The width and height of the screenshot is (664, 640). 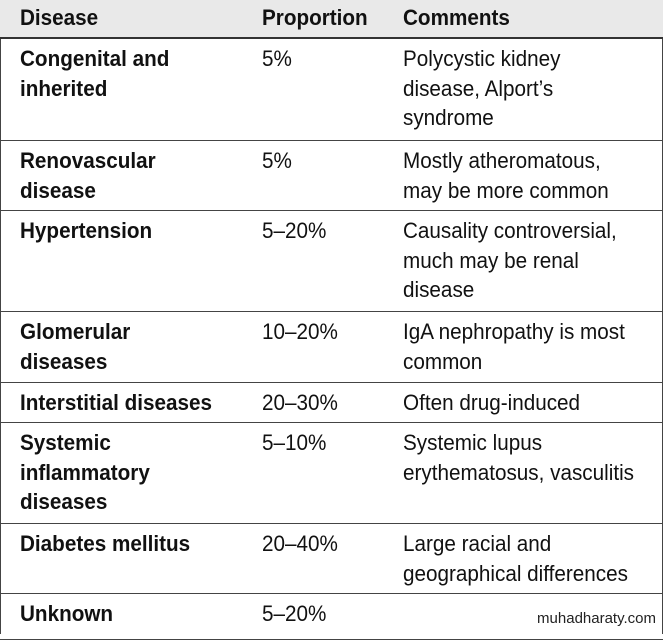 I want to click on table-cell: Unknown, so click(x=67, y=613).